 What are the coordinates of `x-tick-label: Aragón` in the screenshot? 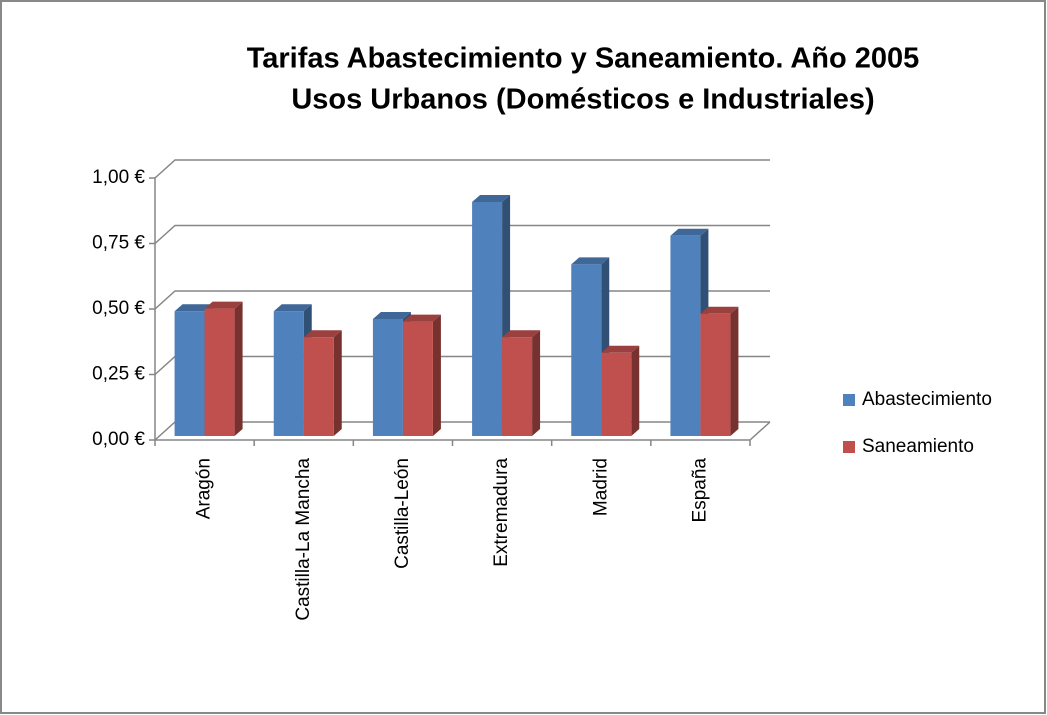 It's located at (204, 488).